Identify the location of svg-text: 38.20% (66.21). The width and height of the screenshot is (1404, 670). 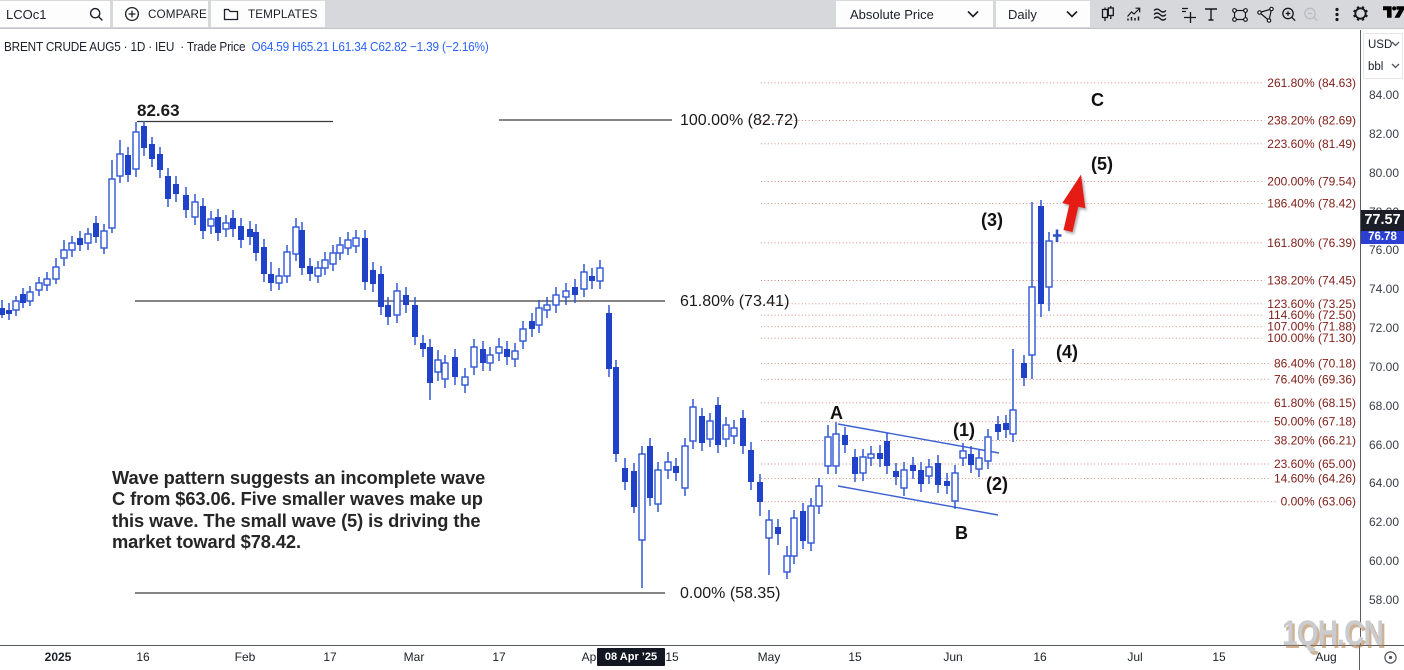
(1315, 441).